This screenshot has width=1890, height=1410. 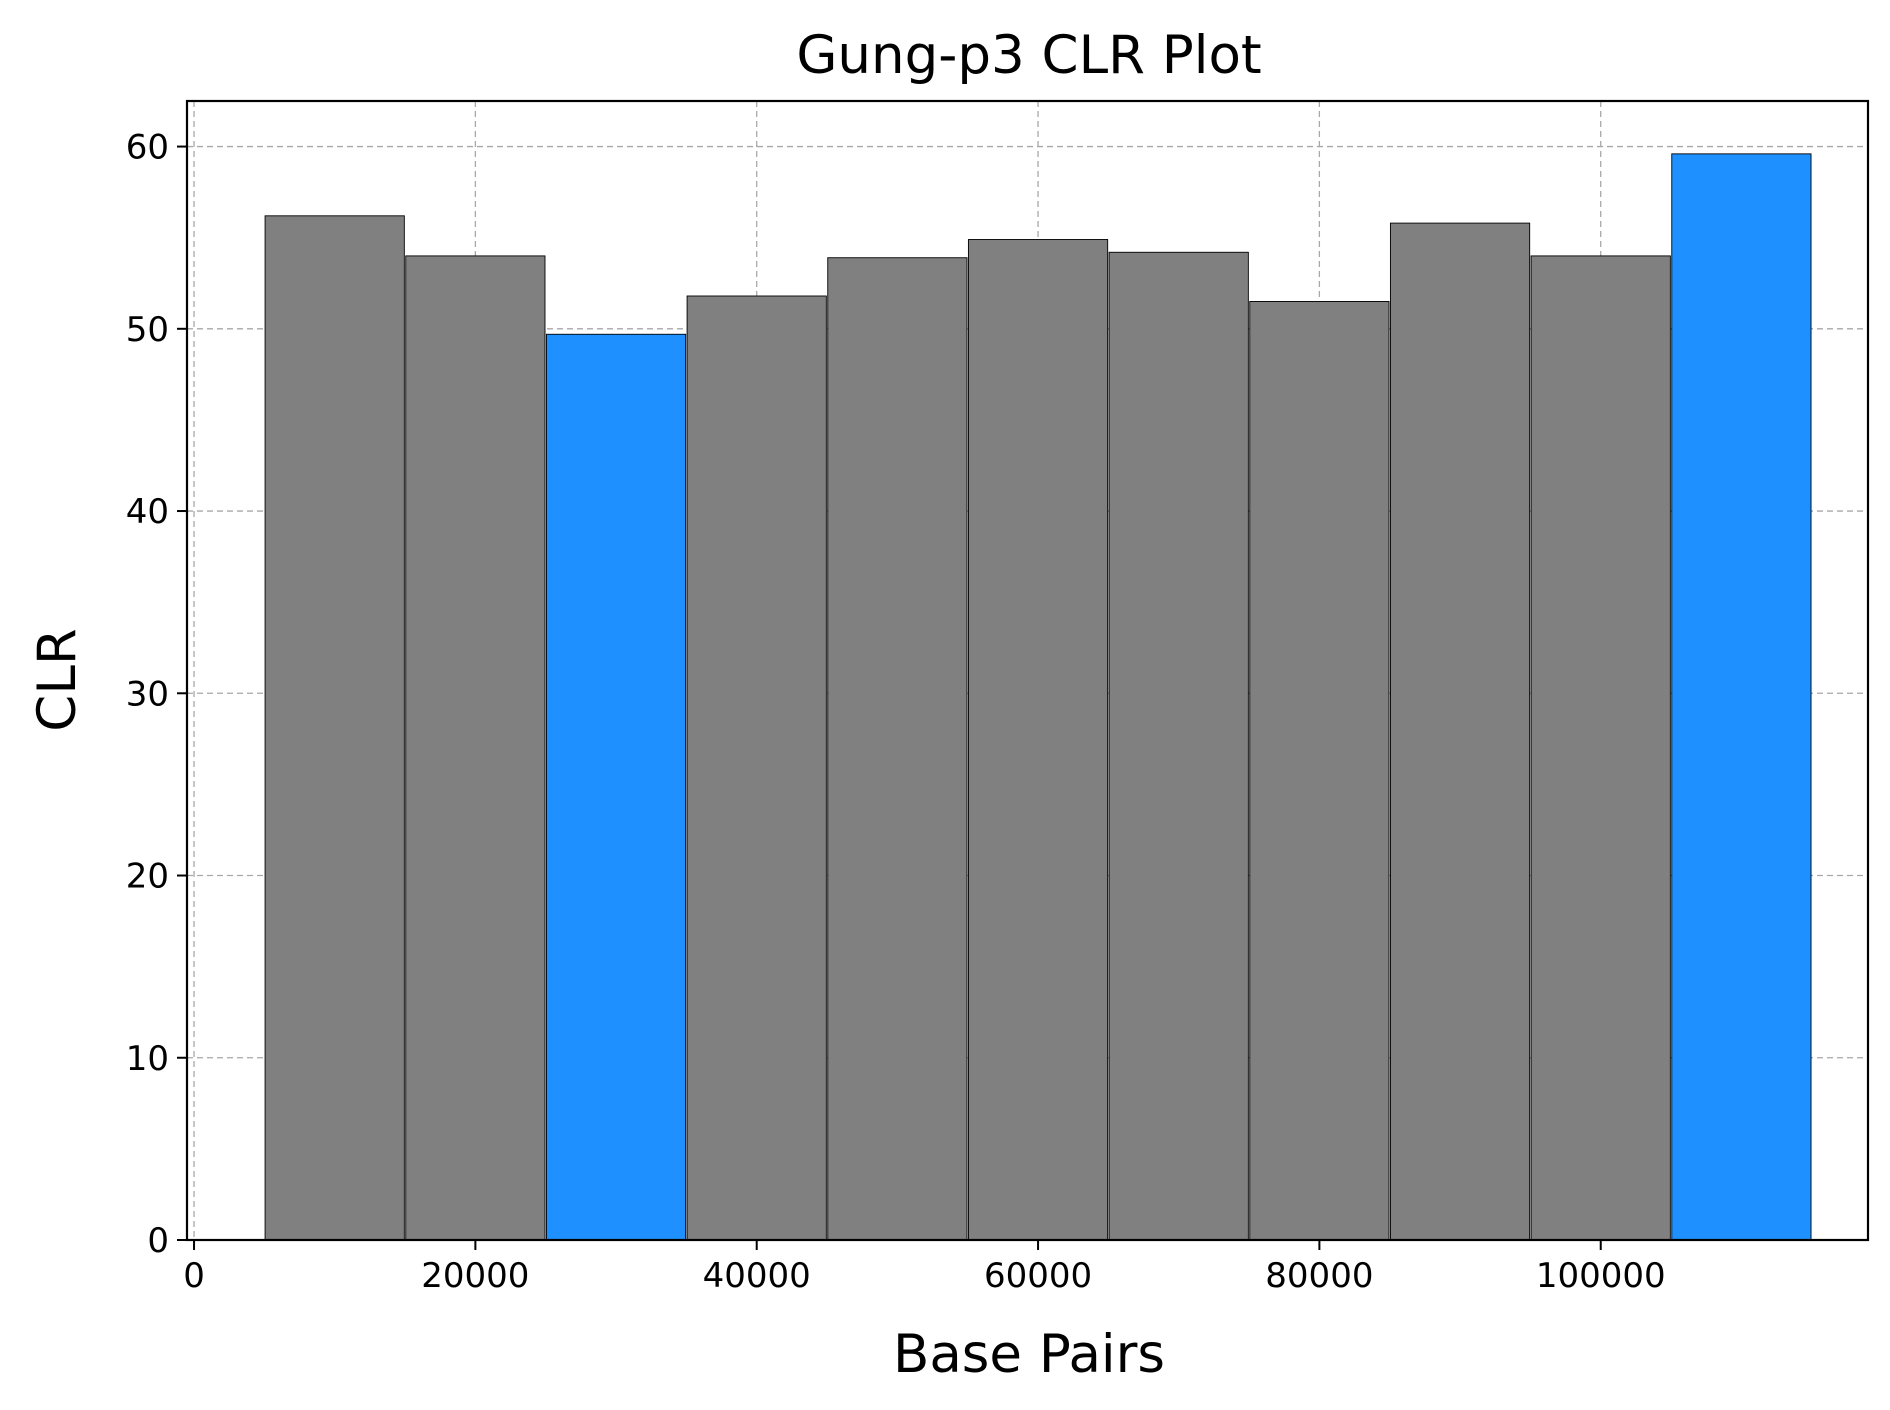 What do you see at coordinates (1038, 1276) in the screenshot?
I see `x-tick-label-3: 60000` at bounding box center [1038, 1276].